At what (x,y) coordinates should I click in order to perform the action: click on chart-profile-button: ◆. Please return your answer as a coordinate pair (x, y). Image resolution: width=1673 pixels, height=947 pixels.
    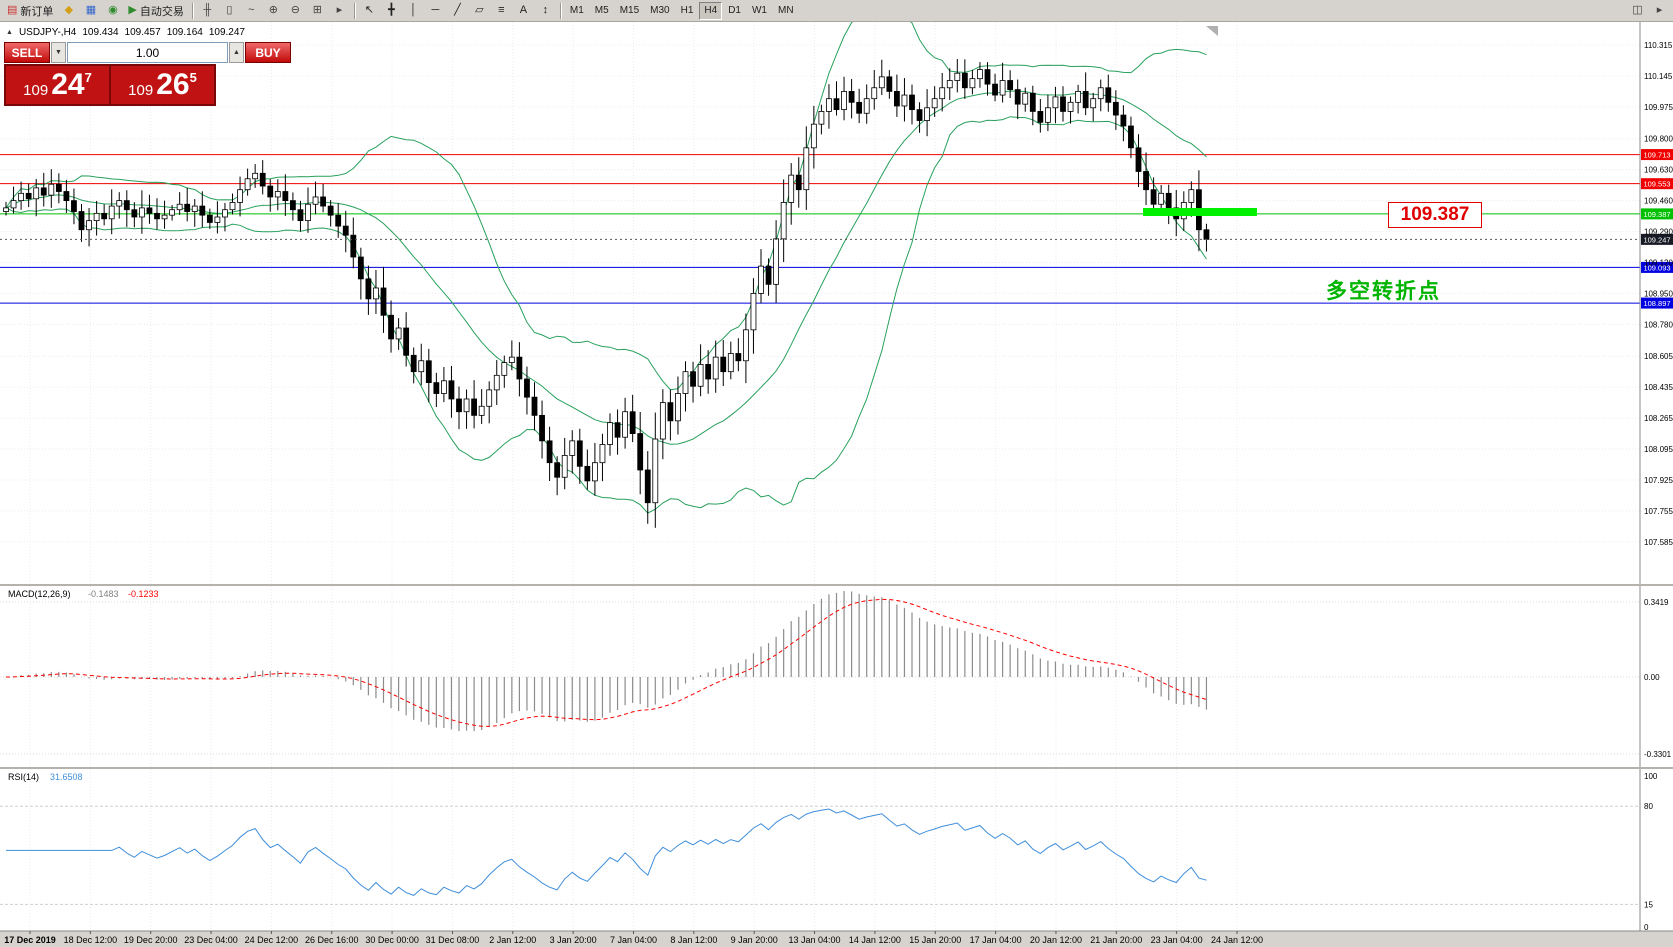
    Looking at the image, I should click on (69, 10).